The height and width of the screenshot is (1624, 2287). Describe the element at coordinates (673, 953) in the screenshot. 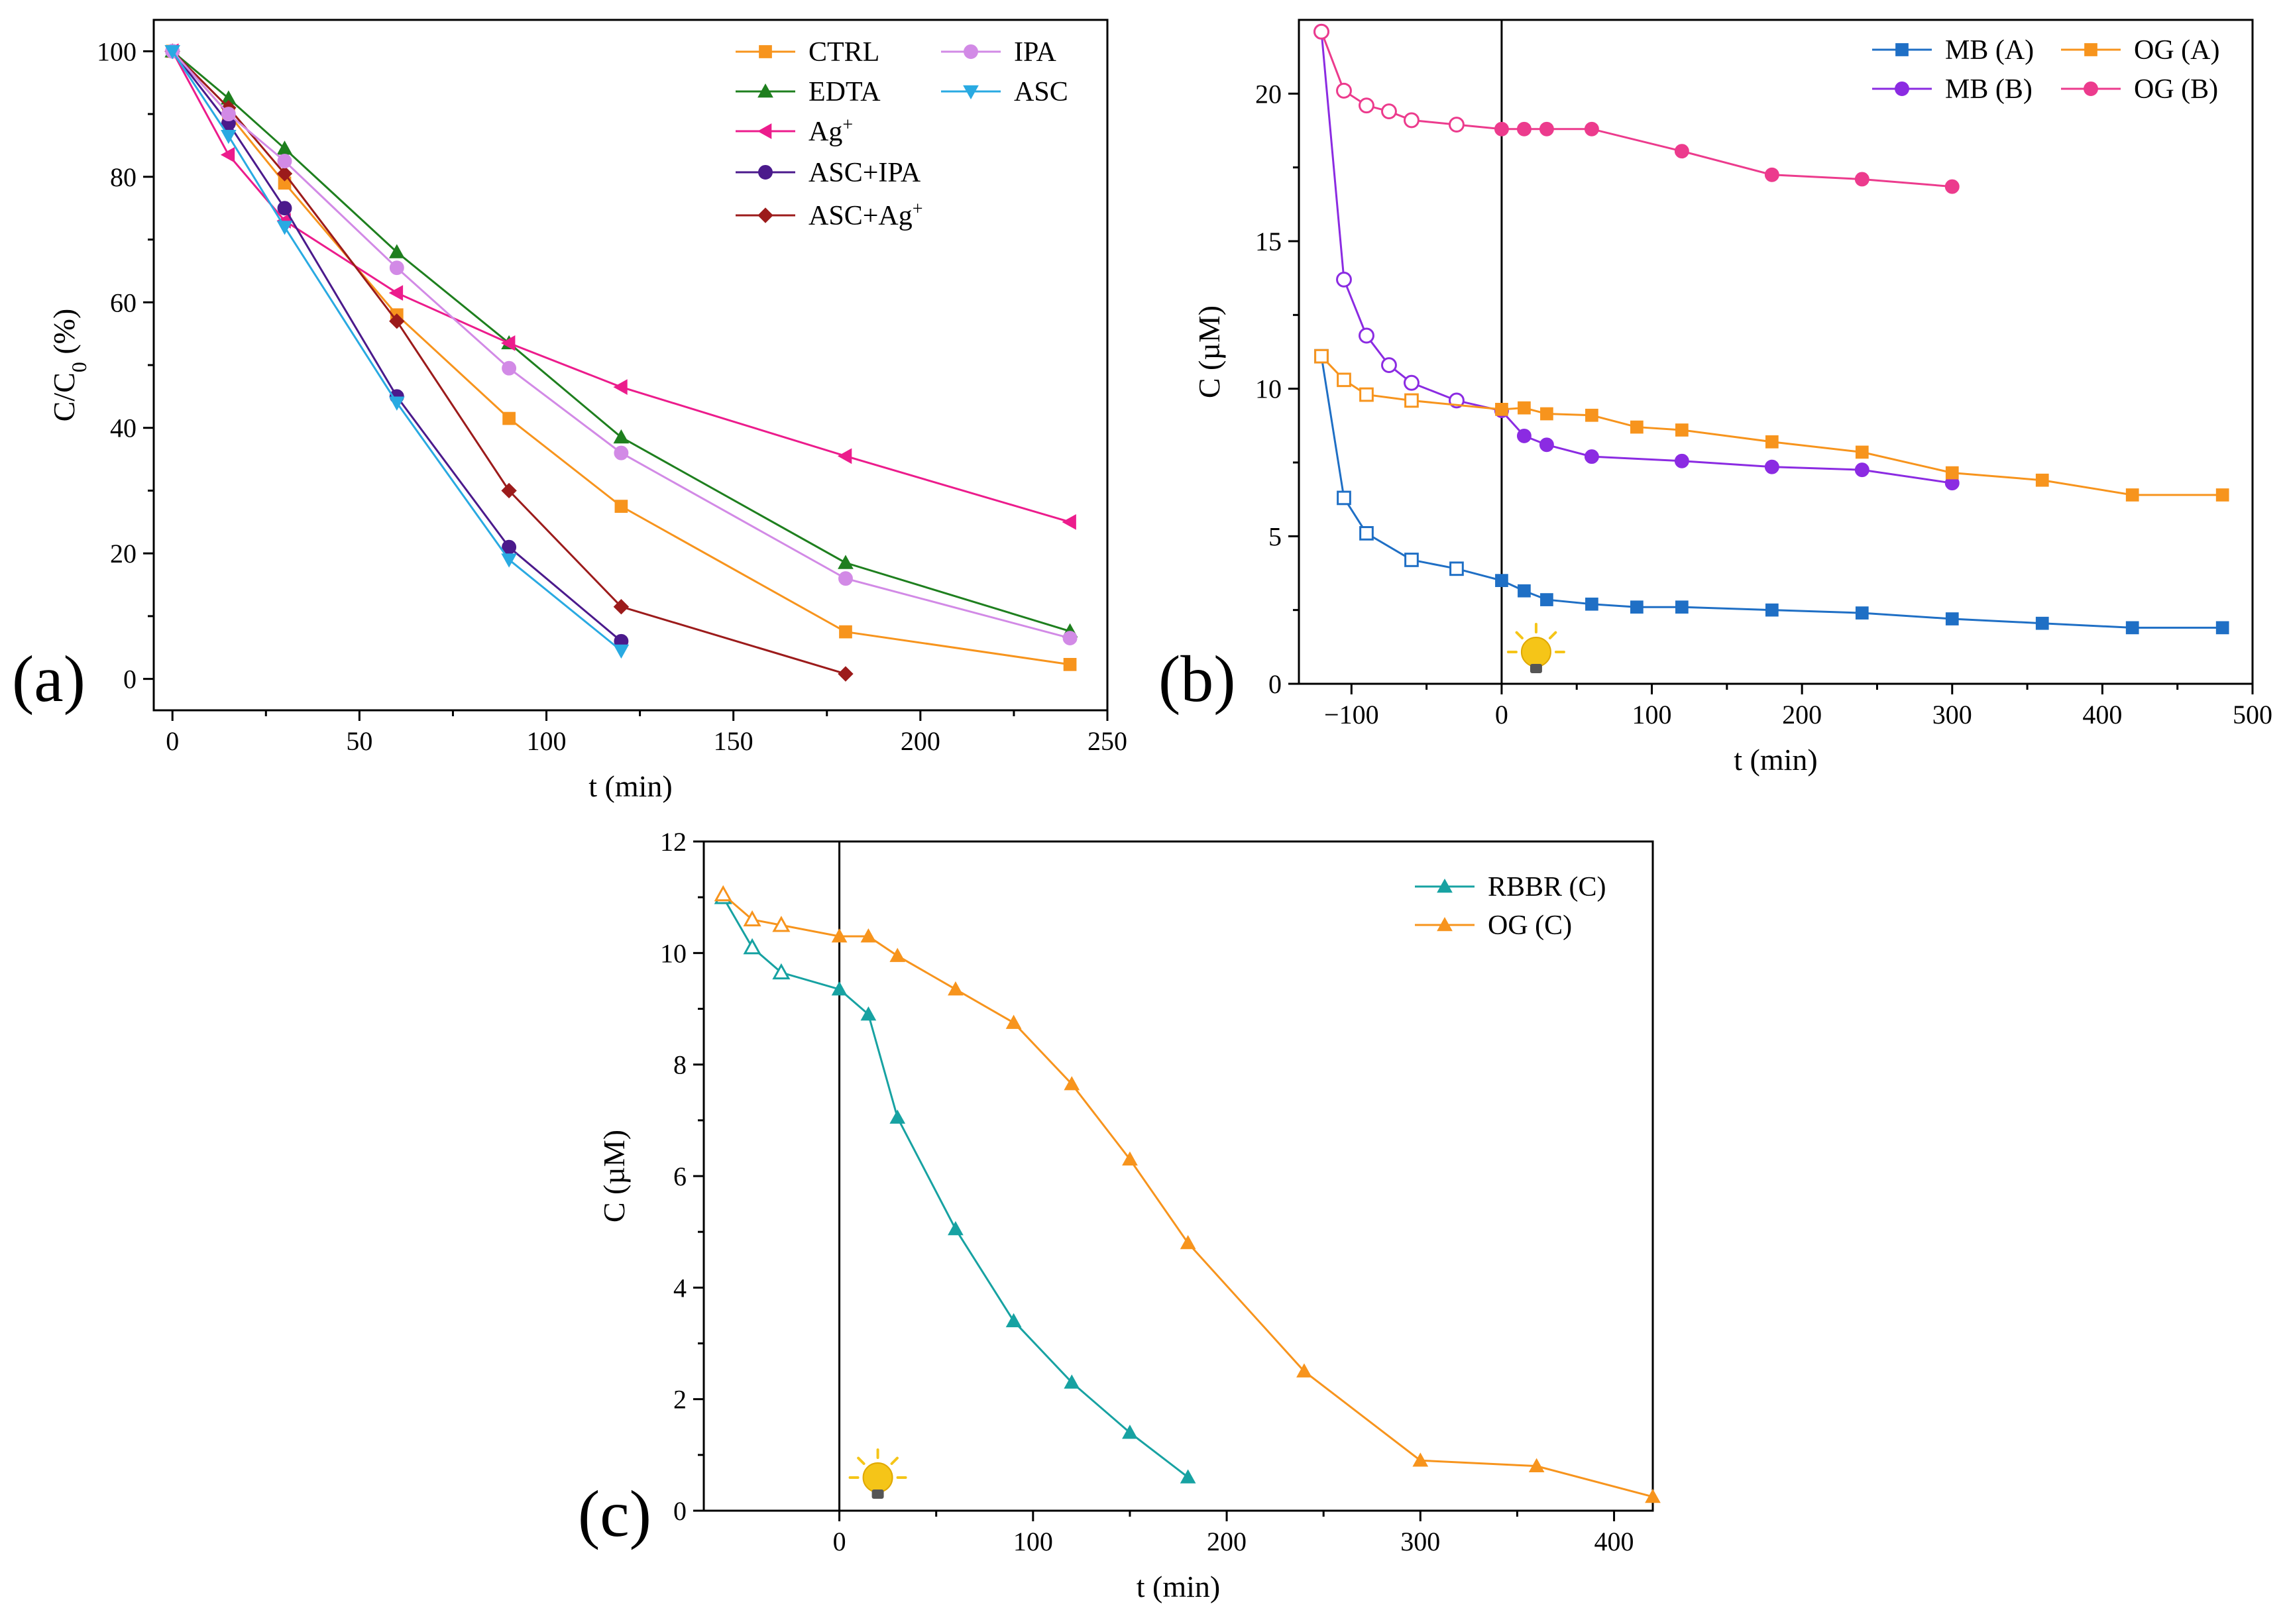

I see `y-tick-label: 10` at that location.